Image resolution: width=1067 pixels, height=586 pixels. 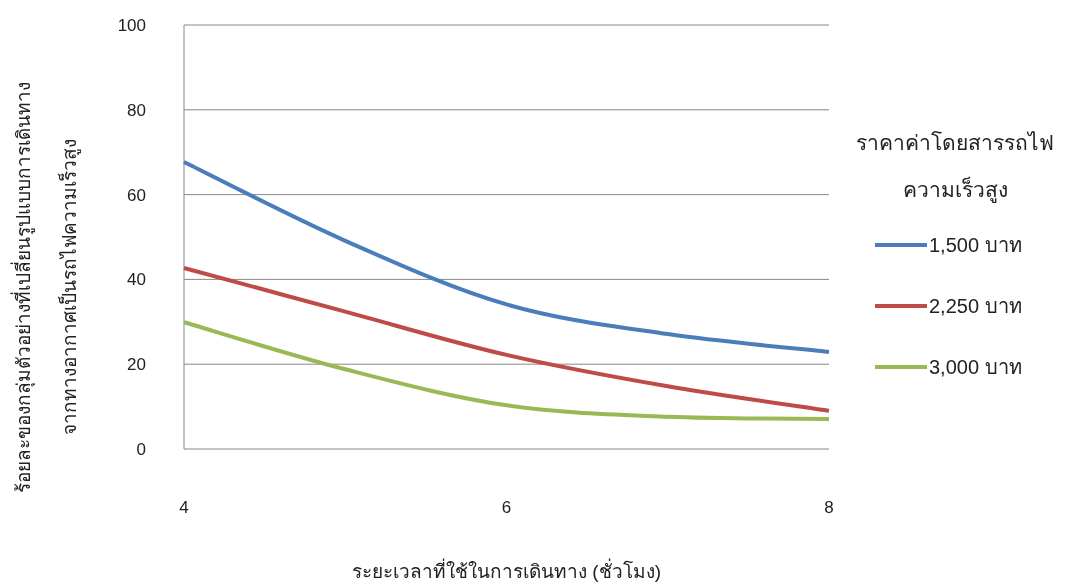 What do you see at coordinates (136, 280) in the screenshot?
I see `y-tick-label: 40` at bounding box center [136, 280].